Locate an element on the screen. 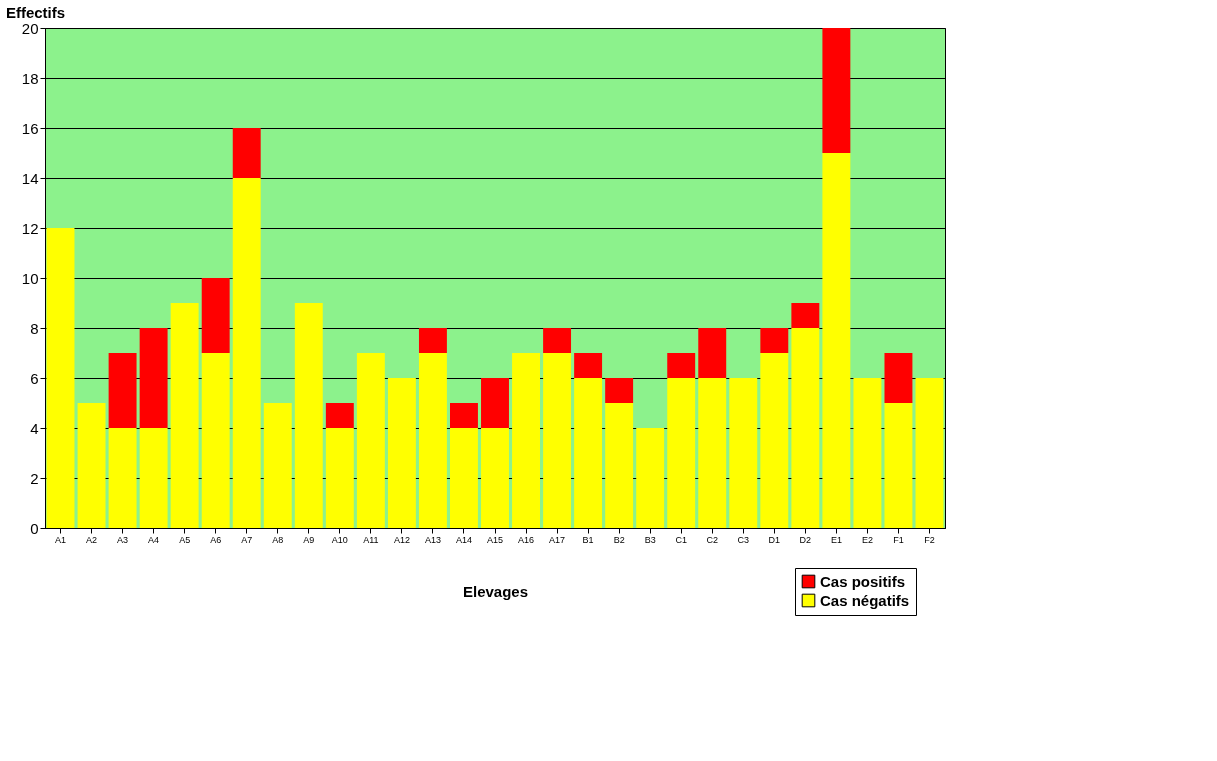 The height and width of the screenshot is (761, 1217). y-axis-title: Effectifs is located at coordinates (35, 12).